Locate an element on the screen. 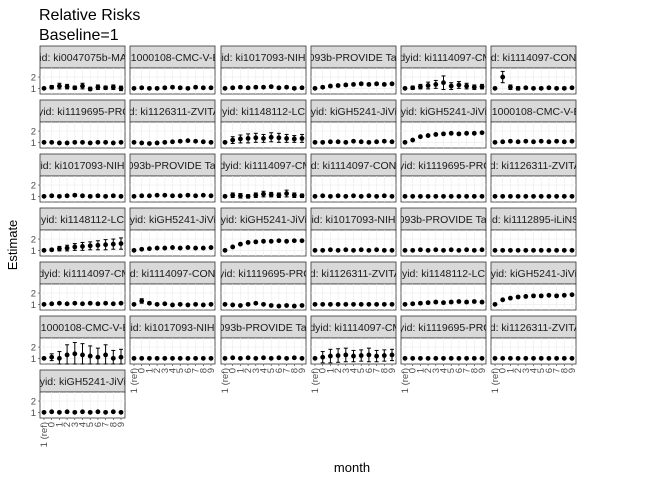  facet-strip-label: studyid: ki1119695-PROBIT is located at coordinates (443, 166).